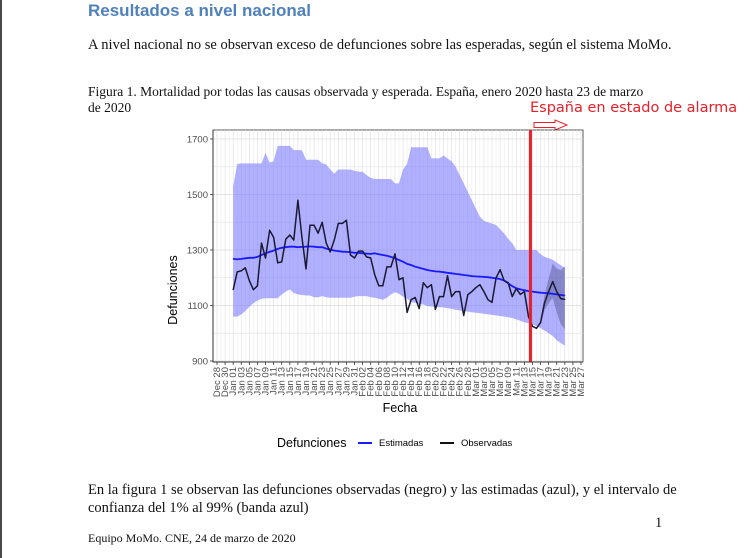 The image size is (750, 558). Describe the element at coordinates (427, 382) in the screenshot. I see `x-tick-label: Feb 18` at that location.